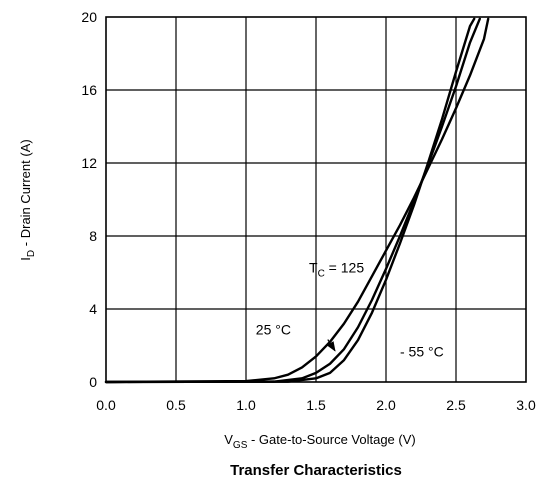  What do you see at coordinates (89, 17) in the screenshot?
I see `y-tick-label: 20` at bounding box center [89, 17].